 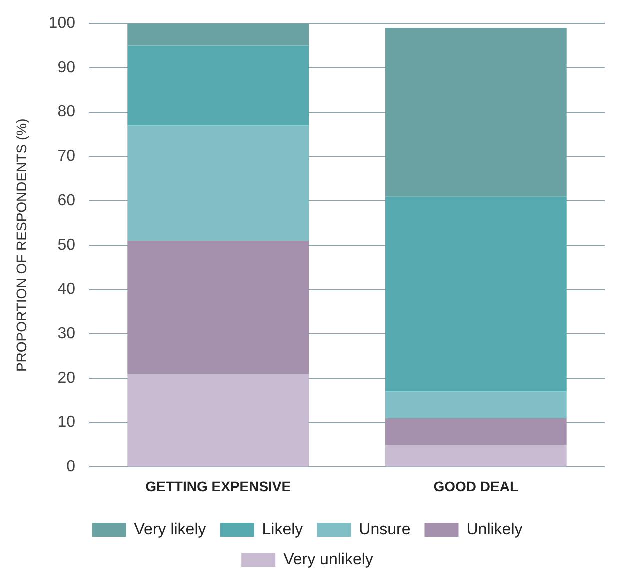 I want to click on y-tick-label: 10, so click(x=67, y=423).